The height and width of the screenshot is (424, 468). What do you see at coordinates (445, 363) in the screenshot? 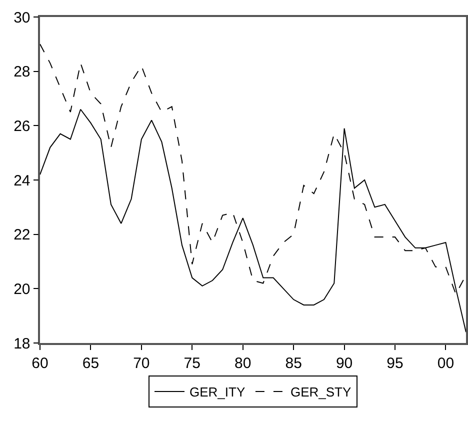
I see `x-tick-label: 00` at bounding box center [445, 363].